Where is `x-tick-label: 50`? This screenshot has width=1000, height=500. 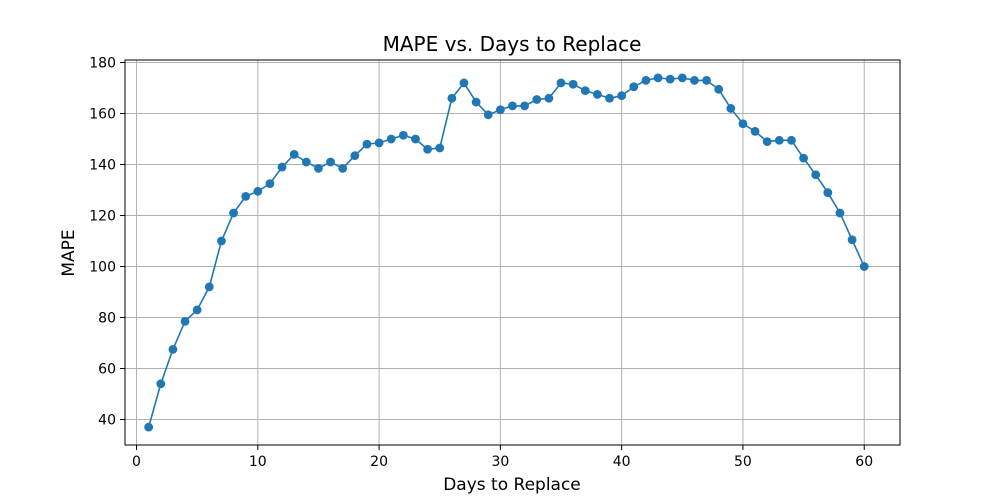 x-tick-label: 50 is located at coordinates (743, 462).